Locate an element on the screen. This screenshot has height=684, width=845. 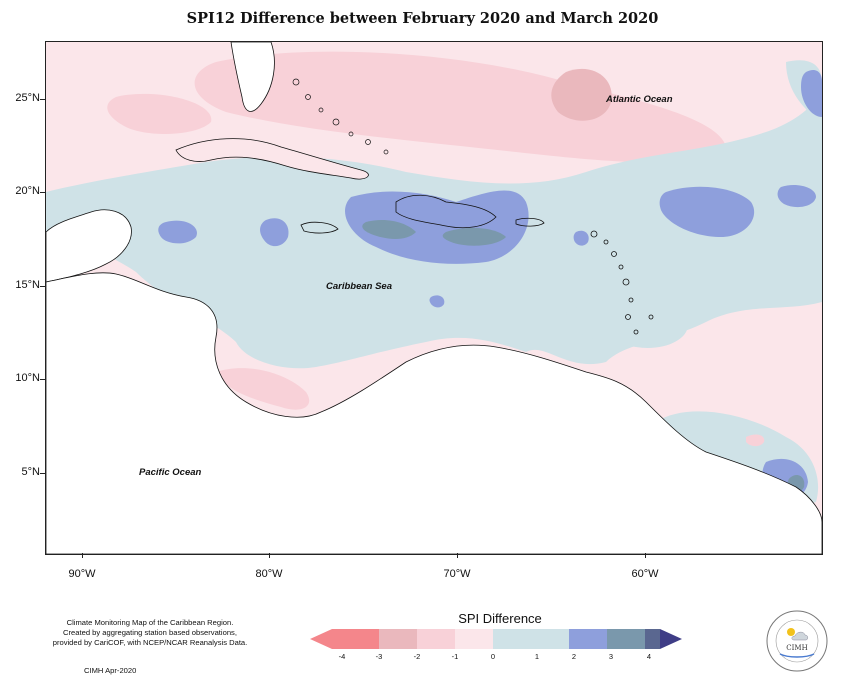
y-tick-label: 15°N is located at coordinates (27, 285).